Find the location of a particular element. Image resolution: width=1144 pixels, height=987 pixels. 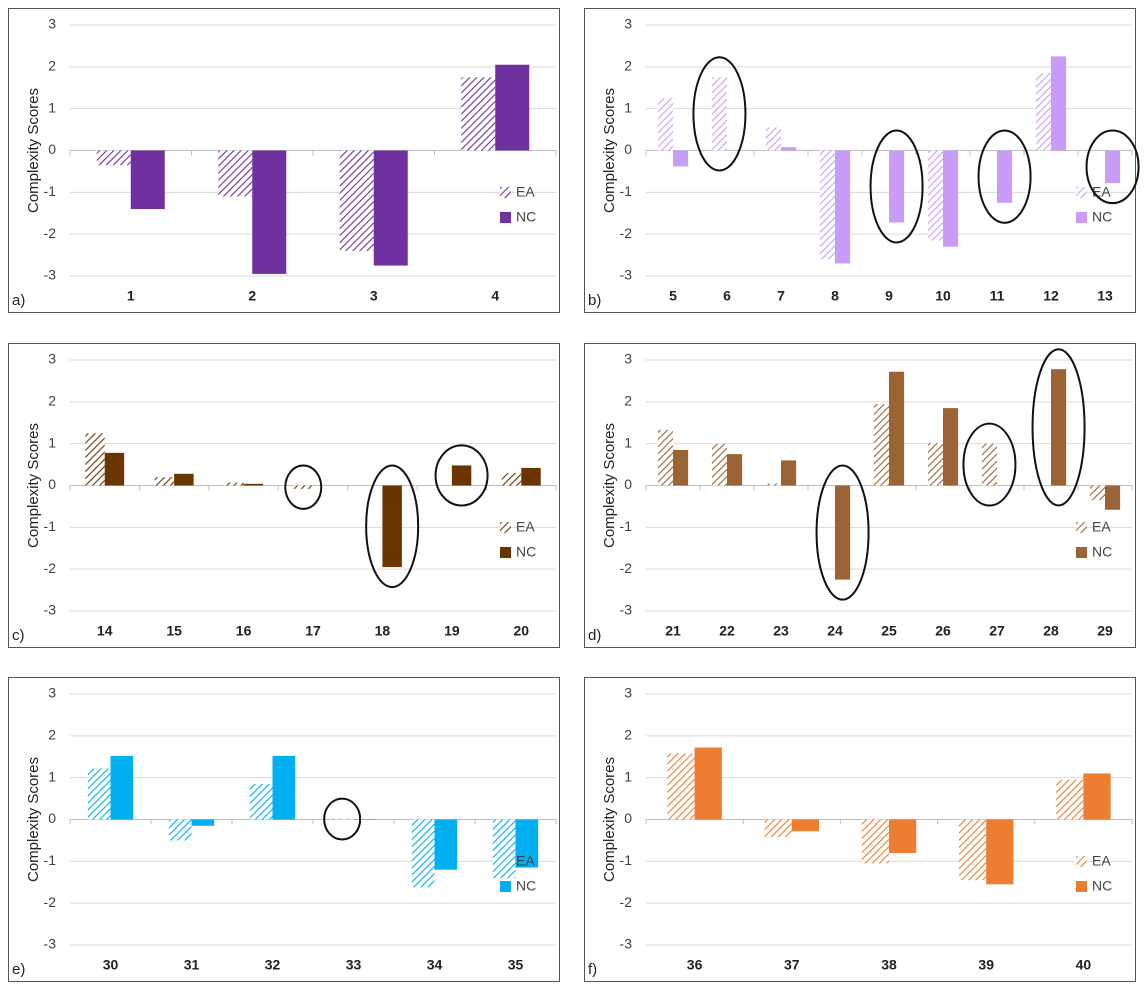

x-tick-label: 22 is located at coordinates (727, 631).